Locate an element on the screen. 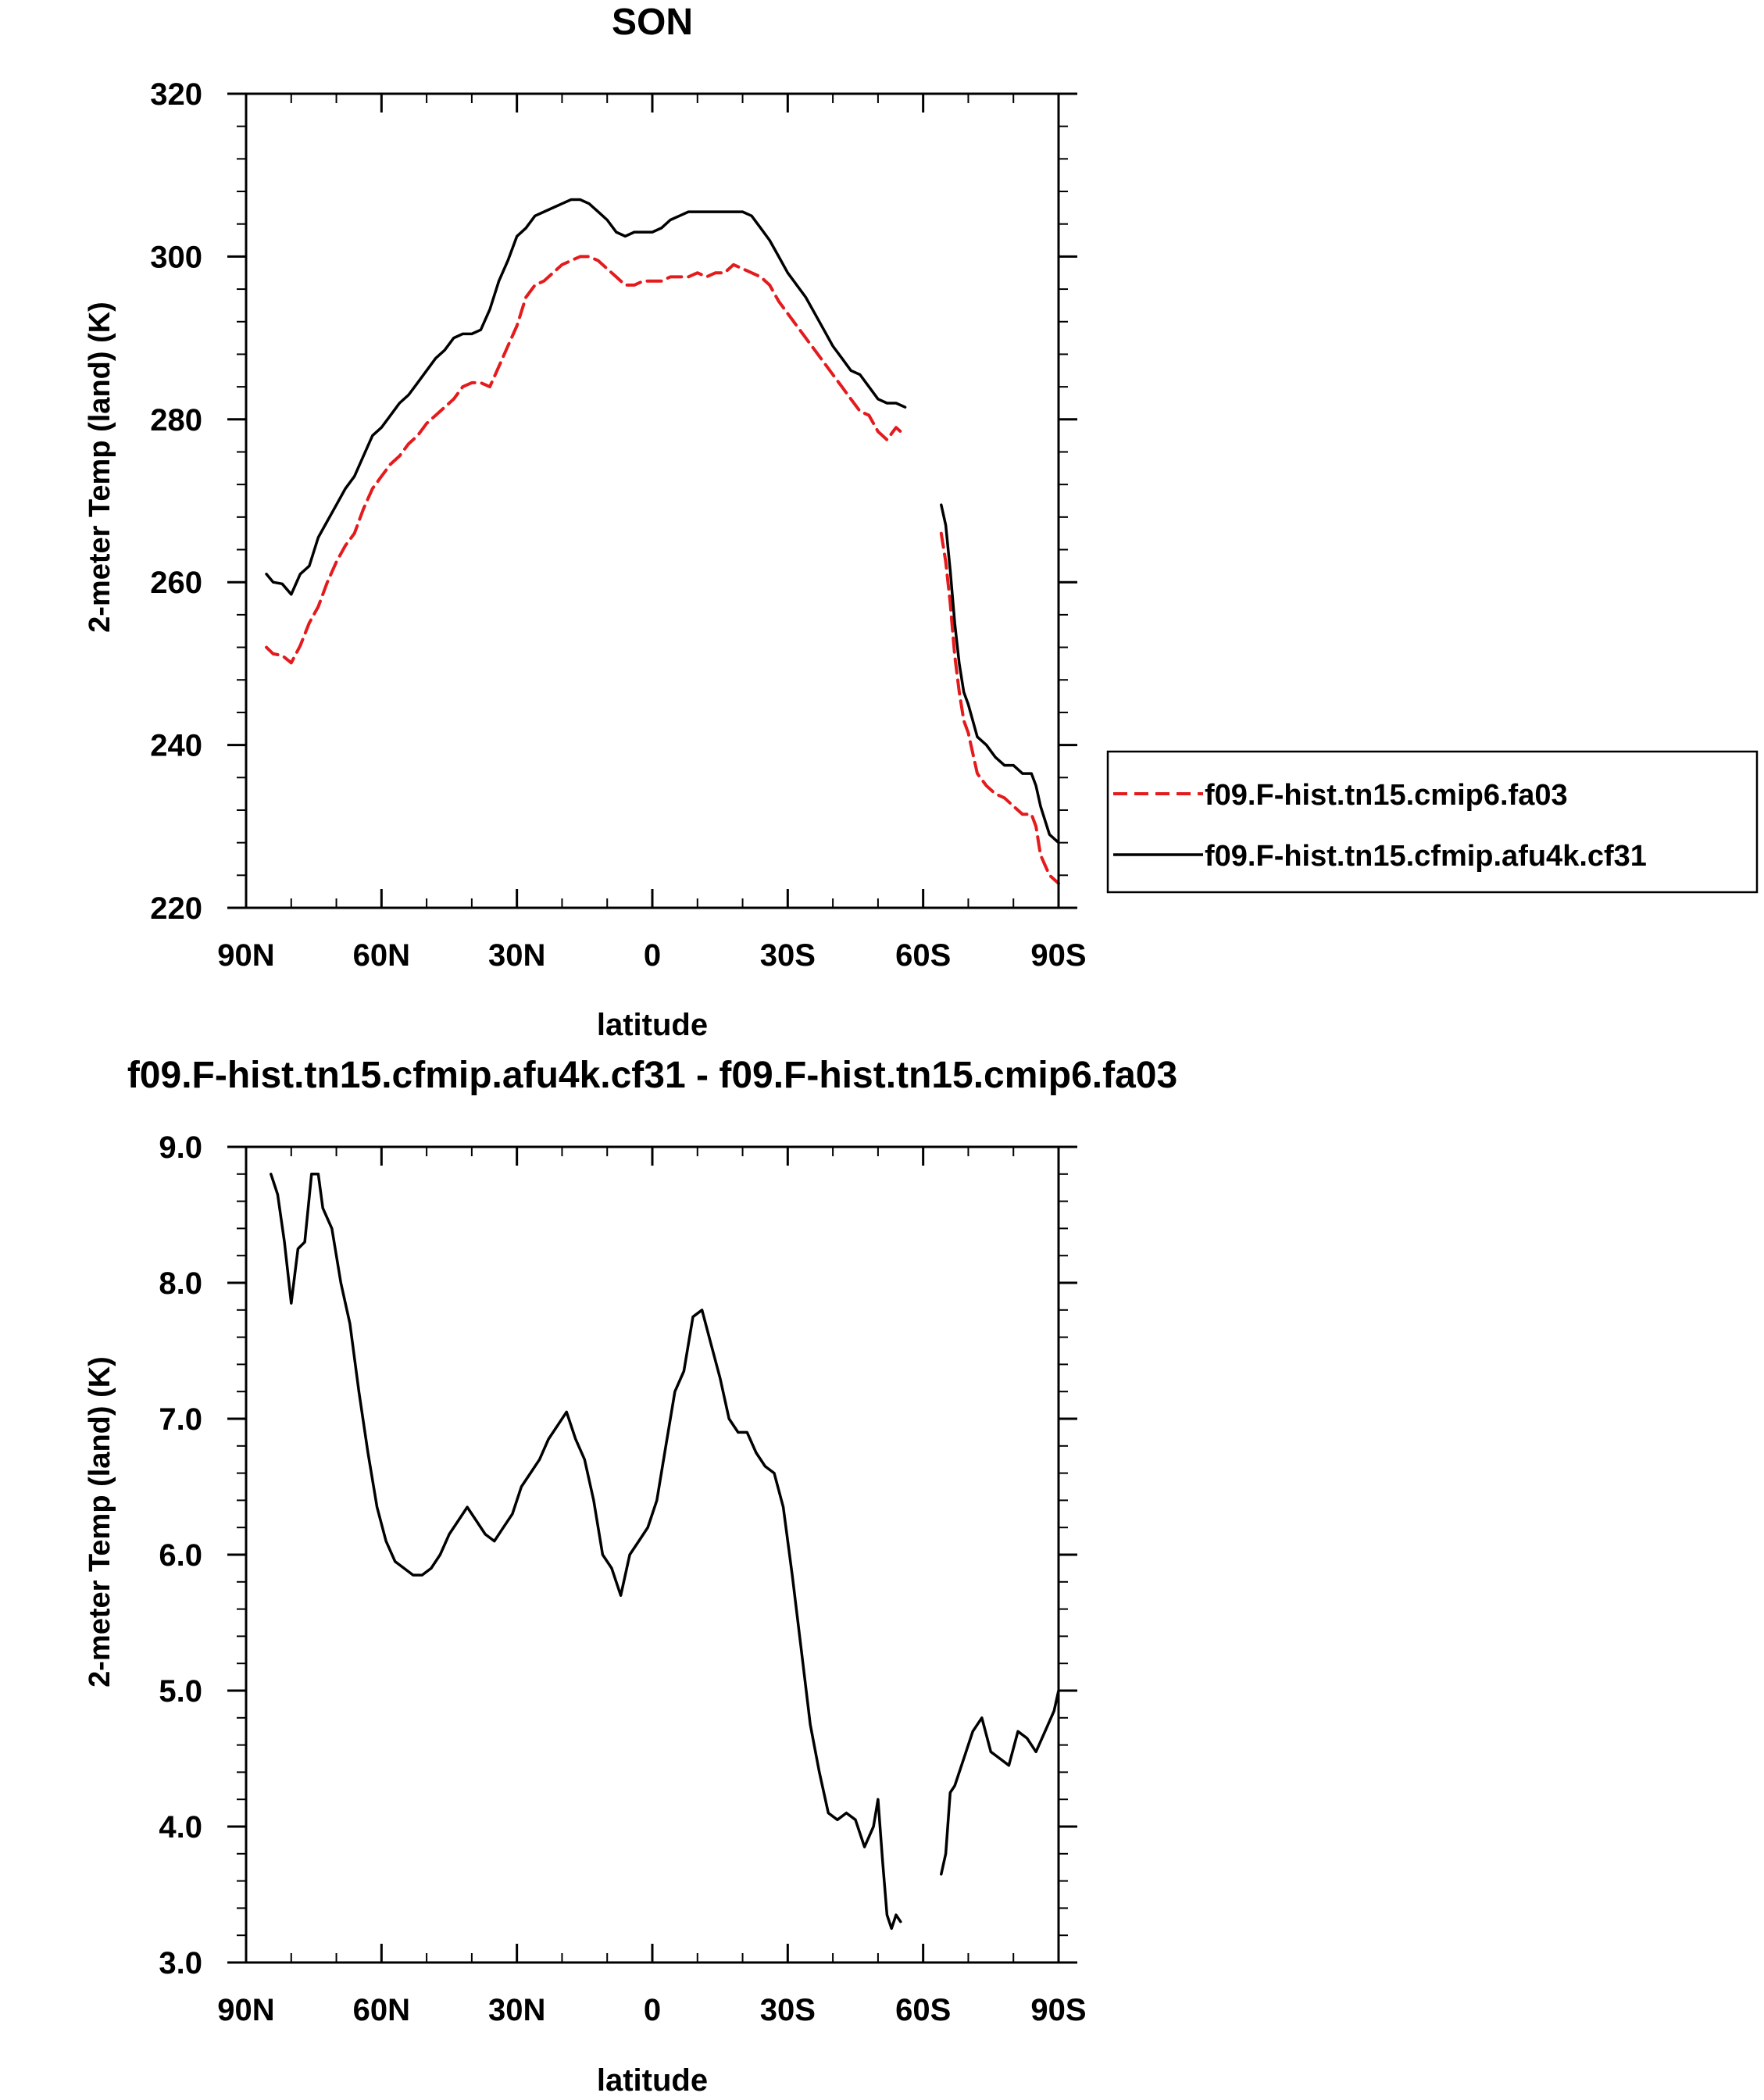 Image resolution: width=1764 pixels, height=2100 pixels. top-chart-ytick-label: 280 is located at coordinates (176, 420).